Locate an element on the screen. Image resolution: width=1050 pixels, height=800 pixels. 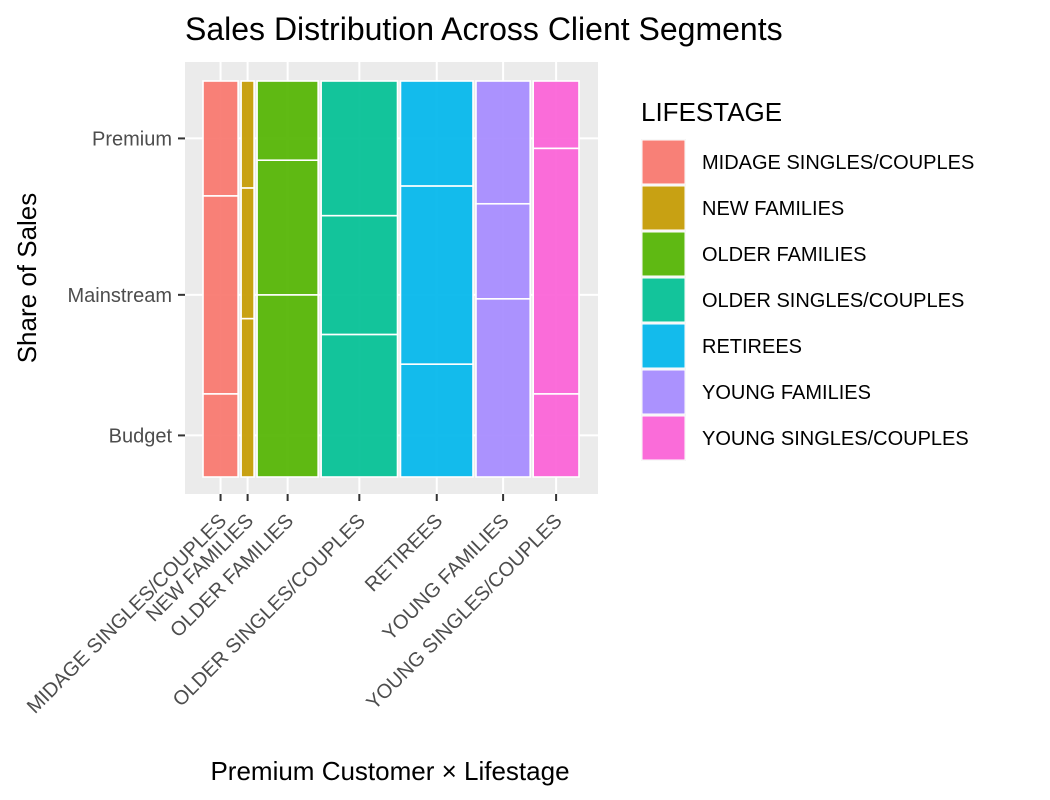
legend-label: OLDER SINGLES/COUPLES is located at coordinates (833, 301).